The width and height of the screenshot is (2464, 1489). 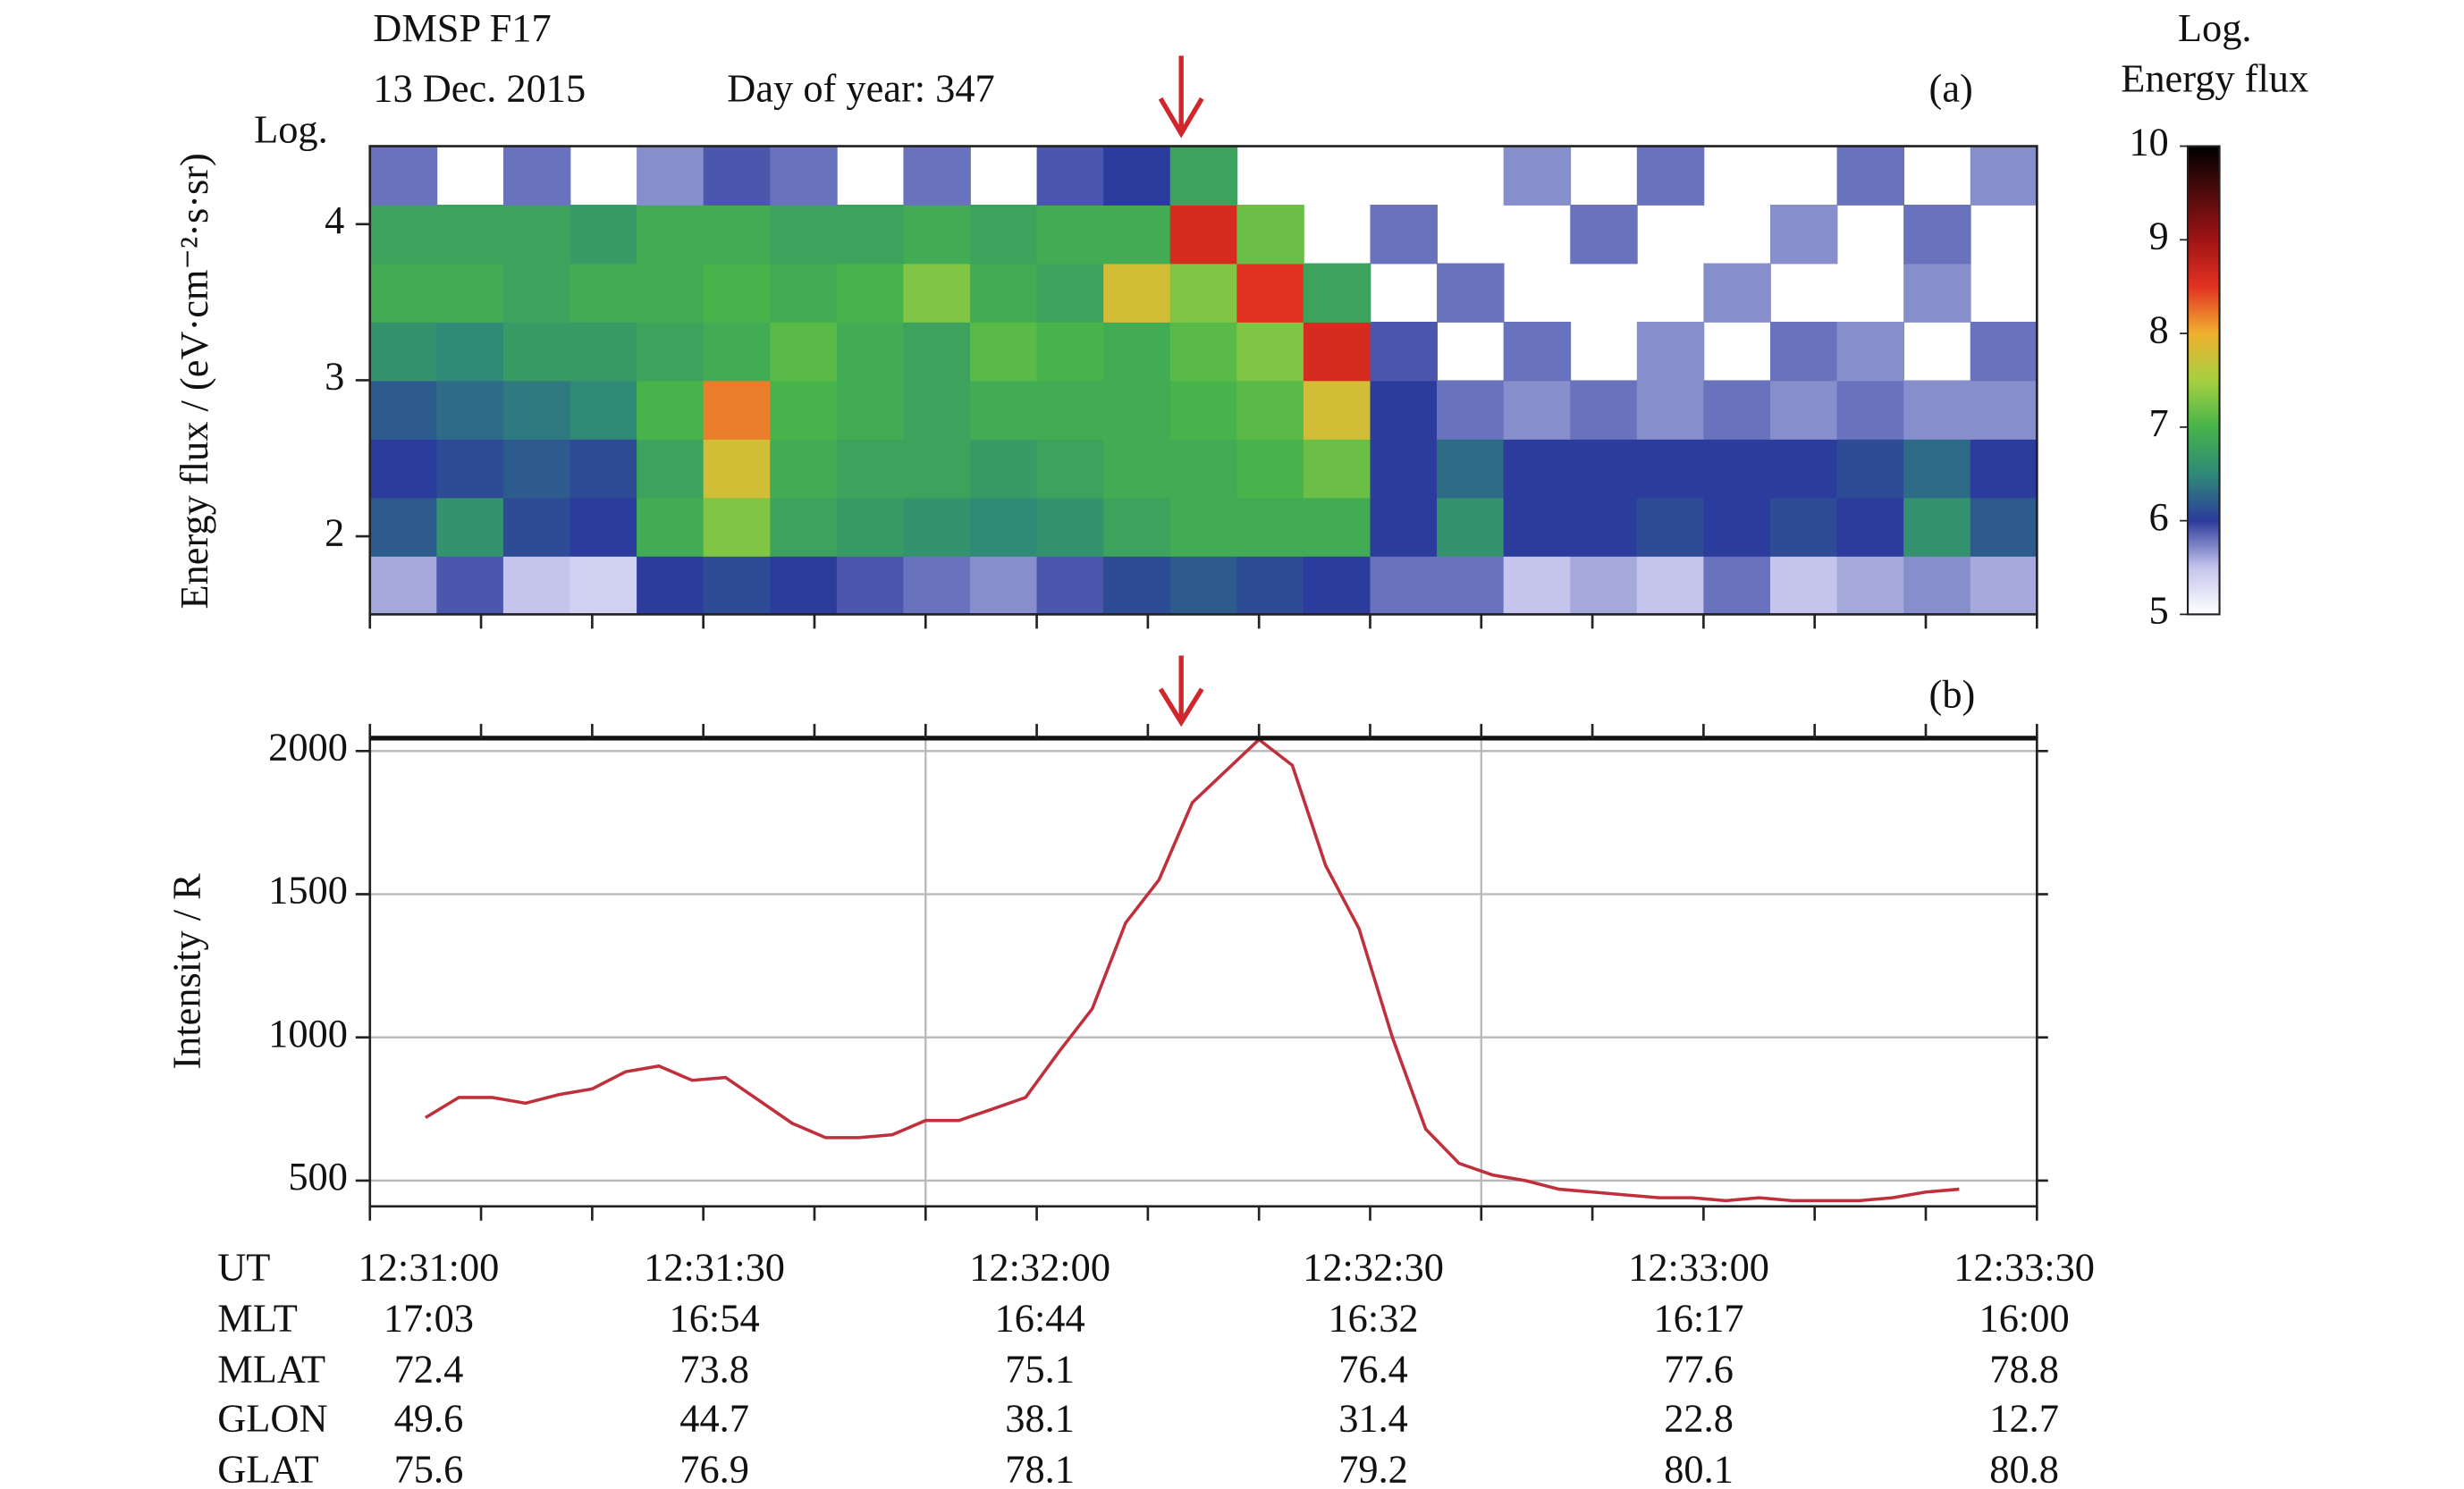 What do you see at coordinates (1699, 1418) in the screenshot?
I see `table-cell: 22.8` at bounding box center [1699, 1418].